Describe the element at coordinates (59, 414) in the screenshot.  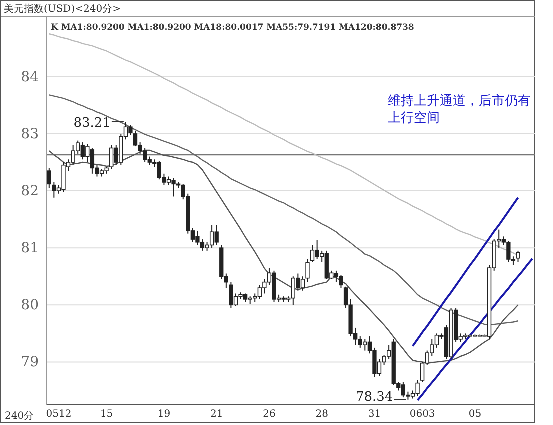
I see `x-tick-label: 0512` at that location.